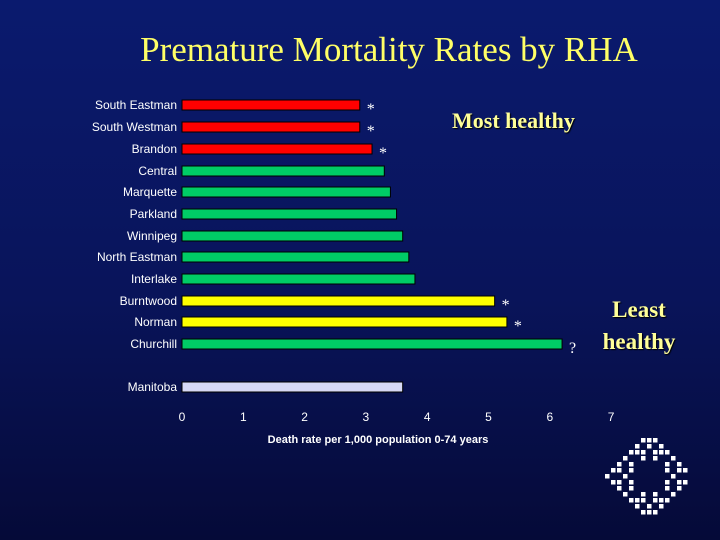  Describe the element at coordinates (389, 49) in the screenshot. I see `slide-title: Premature Mortality Rates by RHA` at that location.